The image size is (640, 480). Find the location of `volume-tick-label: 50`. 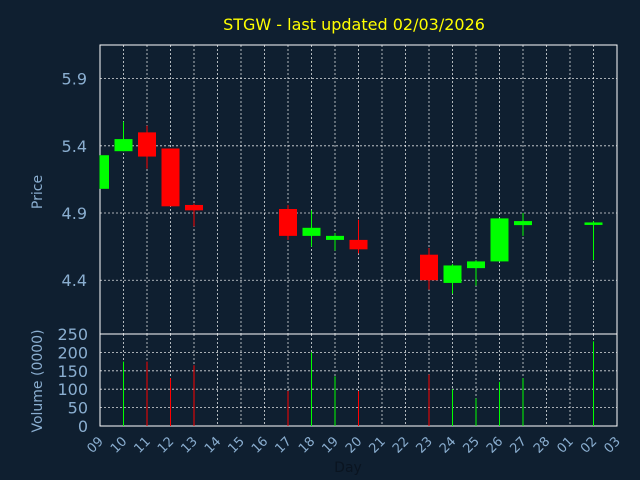

volume-tick-label: 50 is located at coordinates (78, 408).